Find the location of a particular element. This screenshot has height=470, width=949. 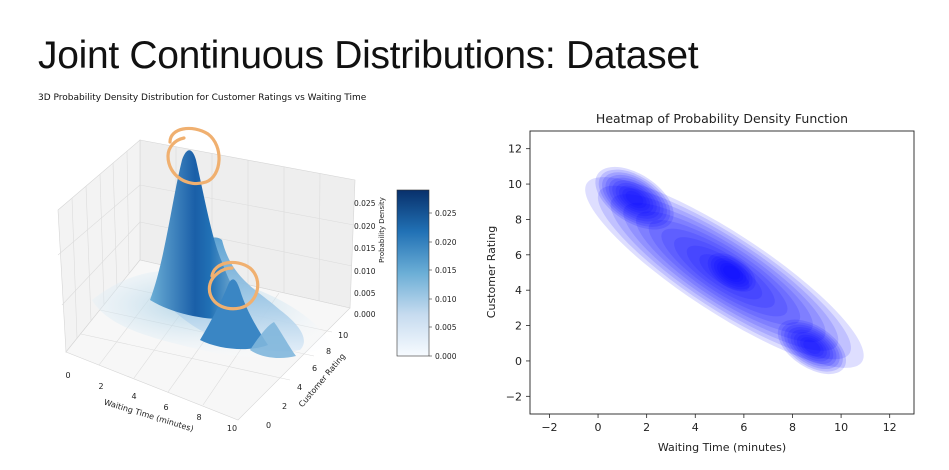

heatmap-y-ticks: −2 0 2 4 6 8 10 12 is located at coordinates (518, 273).